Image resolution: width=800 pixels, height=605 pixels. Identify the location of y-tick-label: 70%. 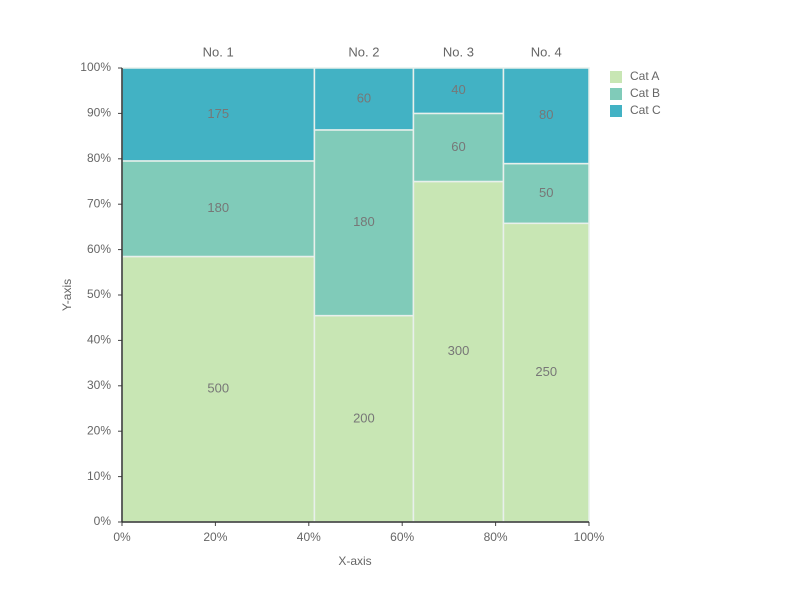
(99, 203).